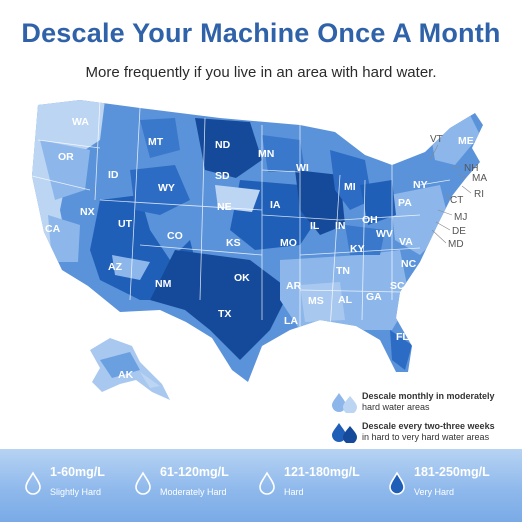 The height and width of the screenshot is (522, 522). Describe the element at coordinates (77, 472) in the screenshot. I see `hardness-range: 1-60mg/L` at that location.